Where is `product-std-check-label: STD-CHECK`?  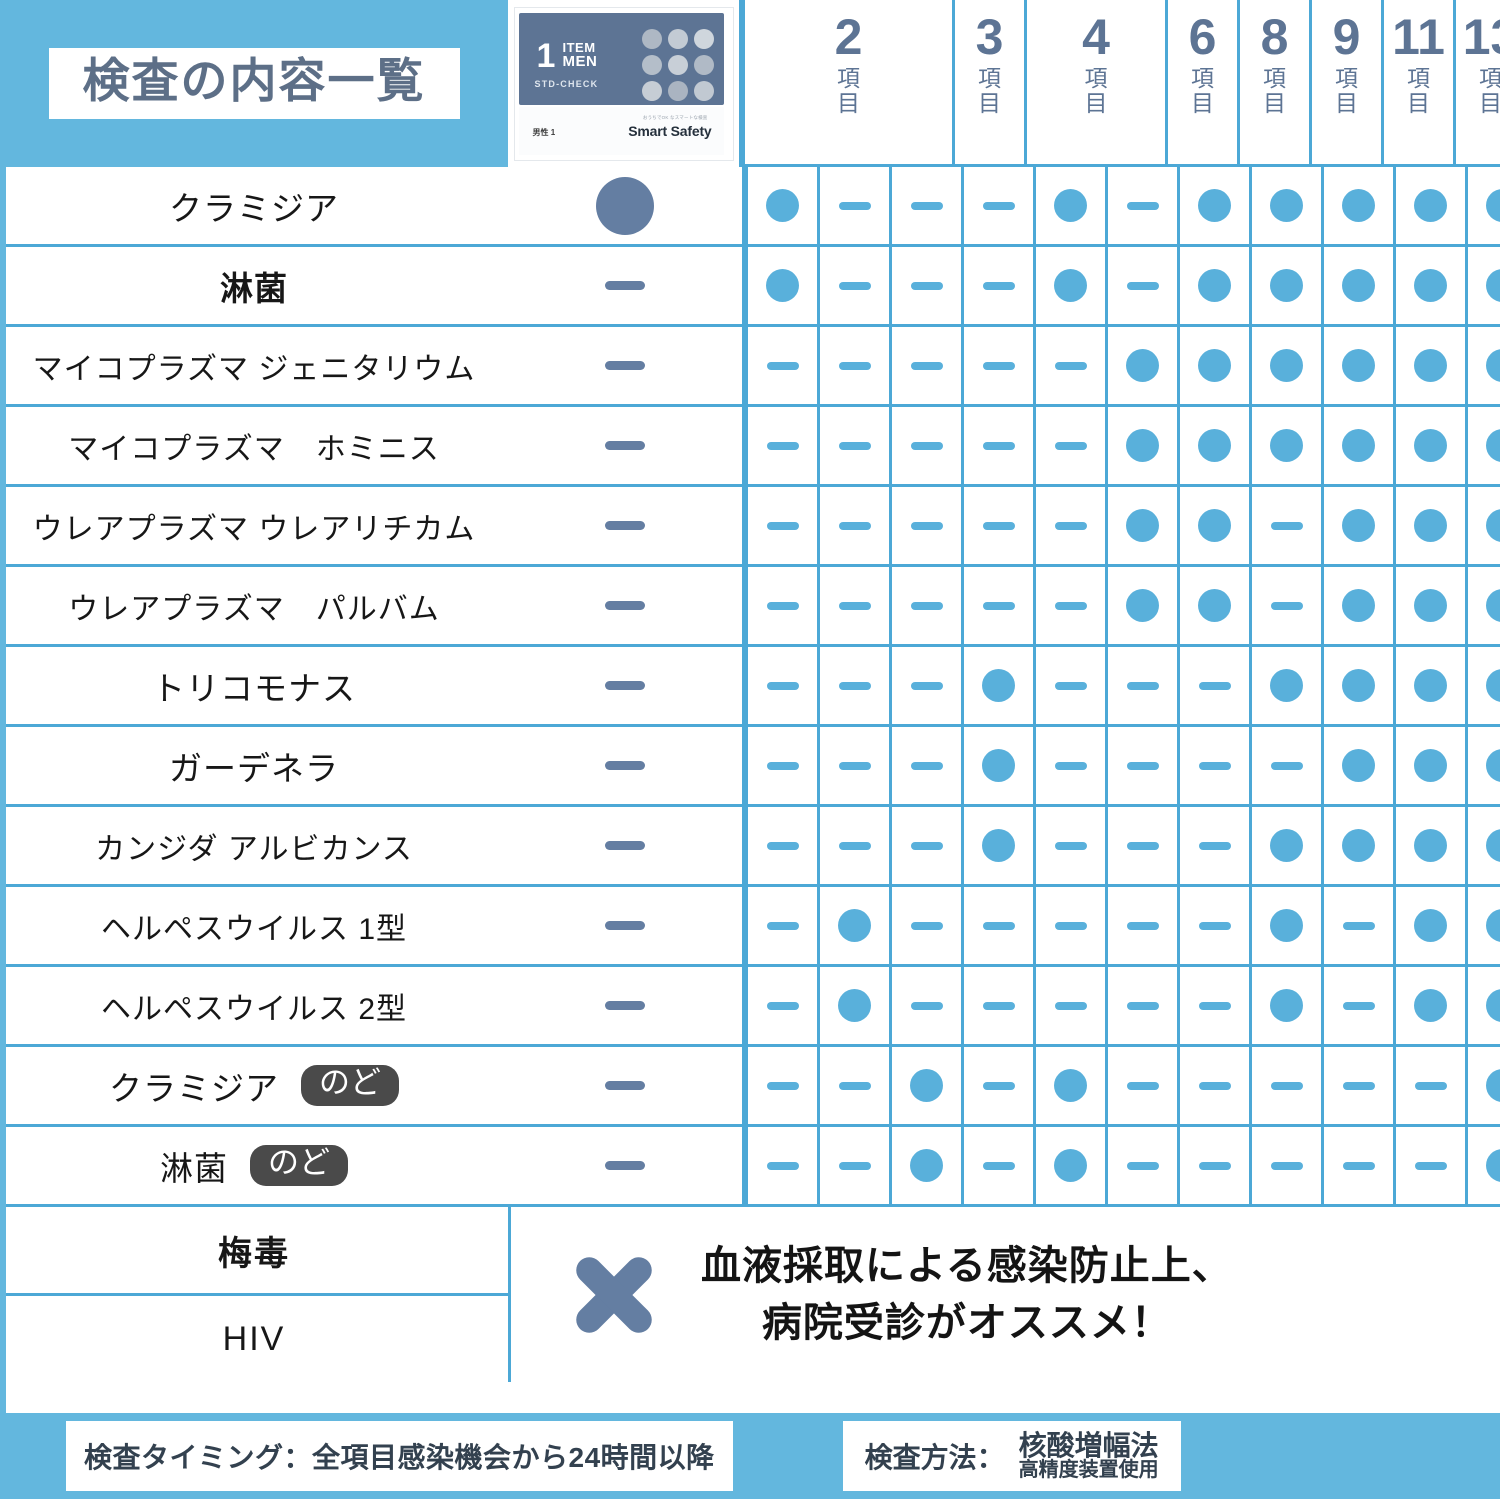 product-std-check-label: STD-CHECK is located at coordinates (566, 83).